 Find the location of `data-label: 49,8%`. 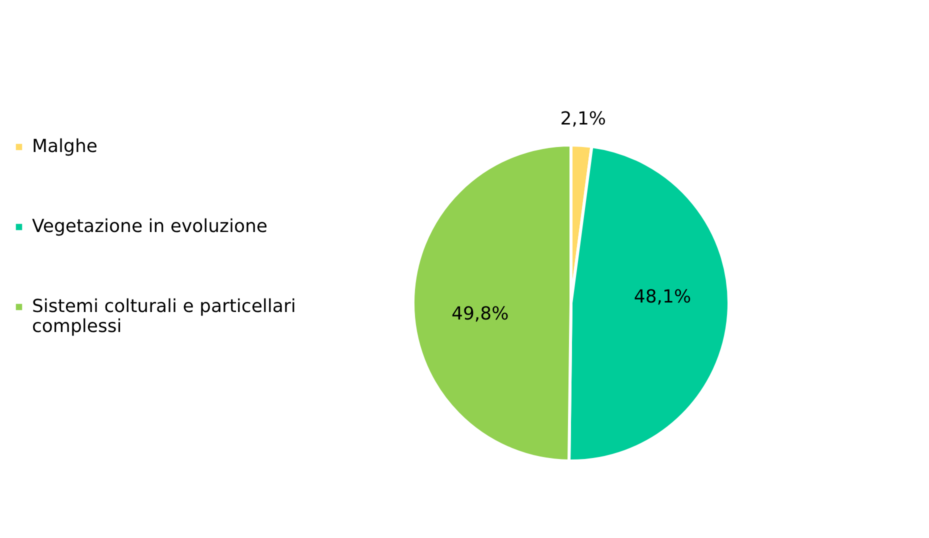

data-label: 49,8% is located at coordinates (480, 313).